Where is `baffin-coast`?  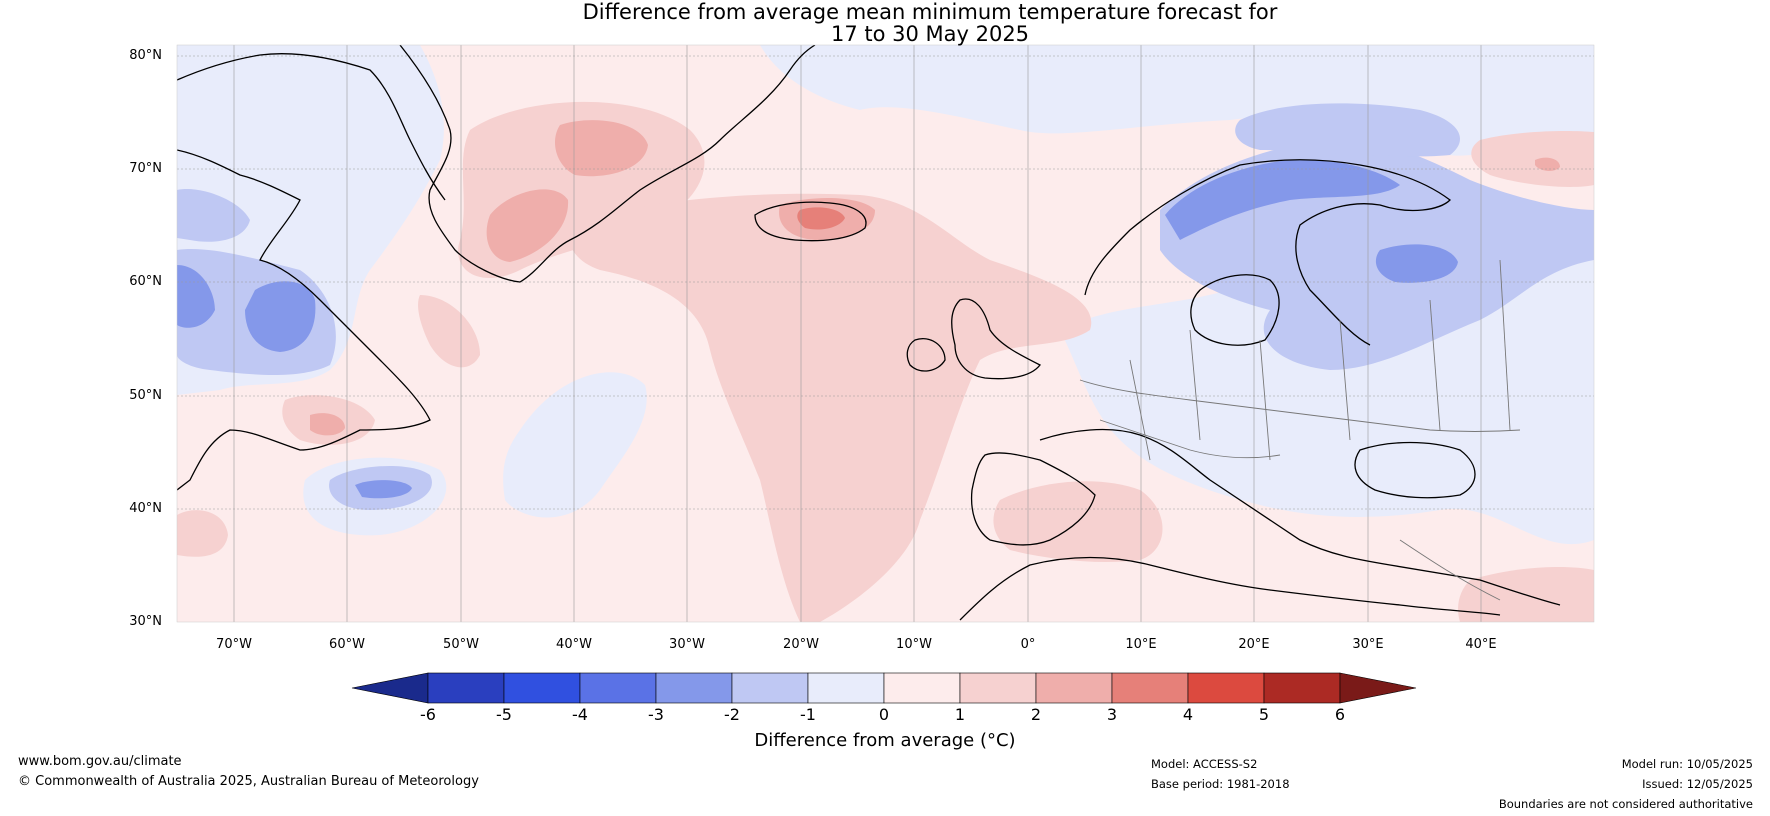
baffin-coast is located at coordinates (311, 127).